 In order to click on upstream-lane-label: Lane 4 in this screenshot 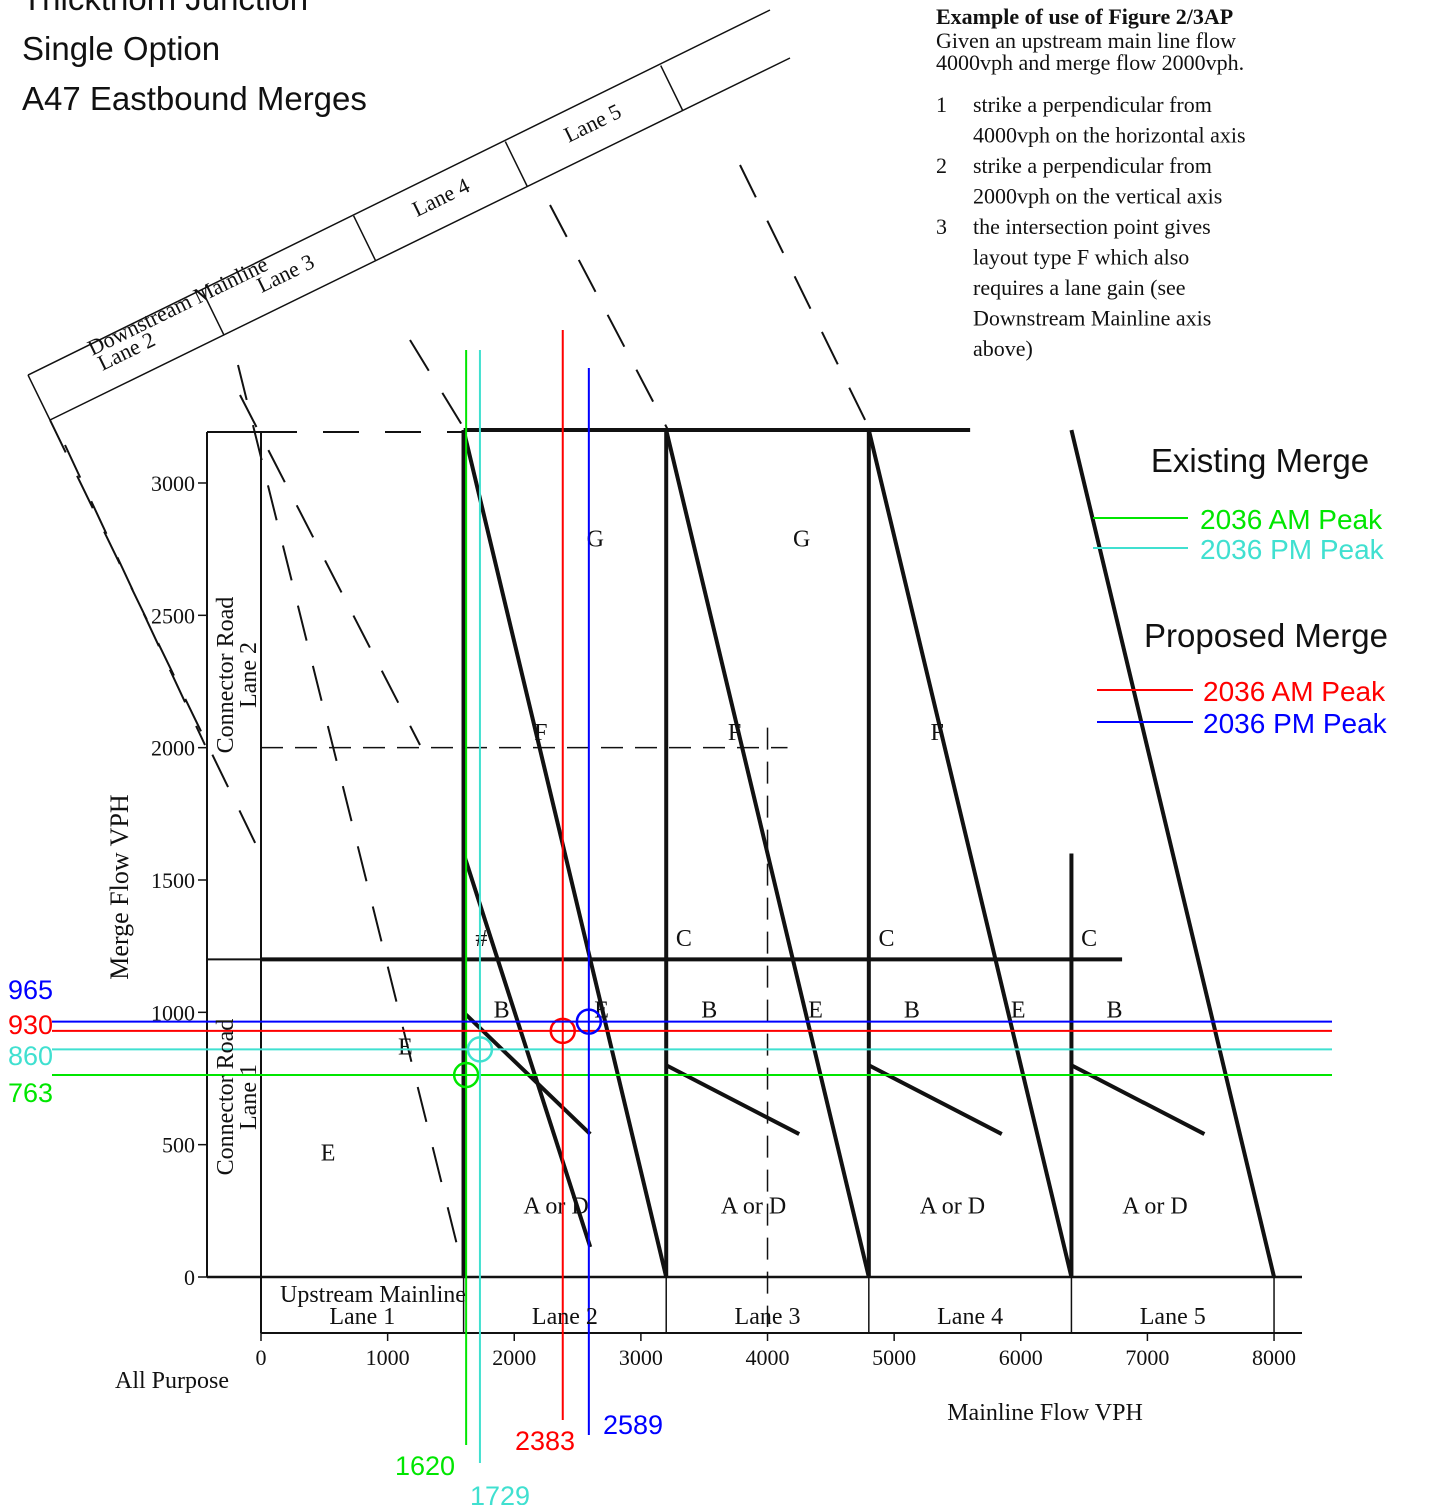, I will do `click(970, 1317)`.